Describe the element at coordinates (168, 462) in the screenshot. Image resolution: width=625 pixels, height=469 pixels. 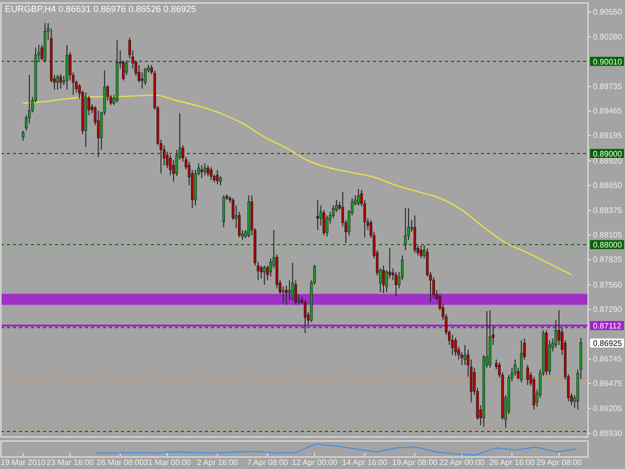
I see `x-tick-label: 31 Mar 00:00` at that location.